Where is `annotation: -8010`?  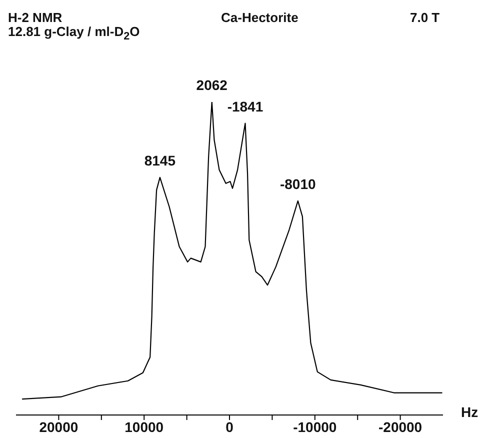
annotation: -8010 is located at coordinates (298, 184).